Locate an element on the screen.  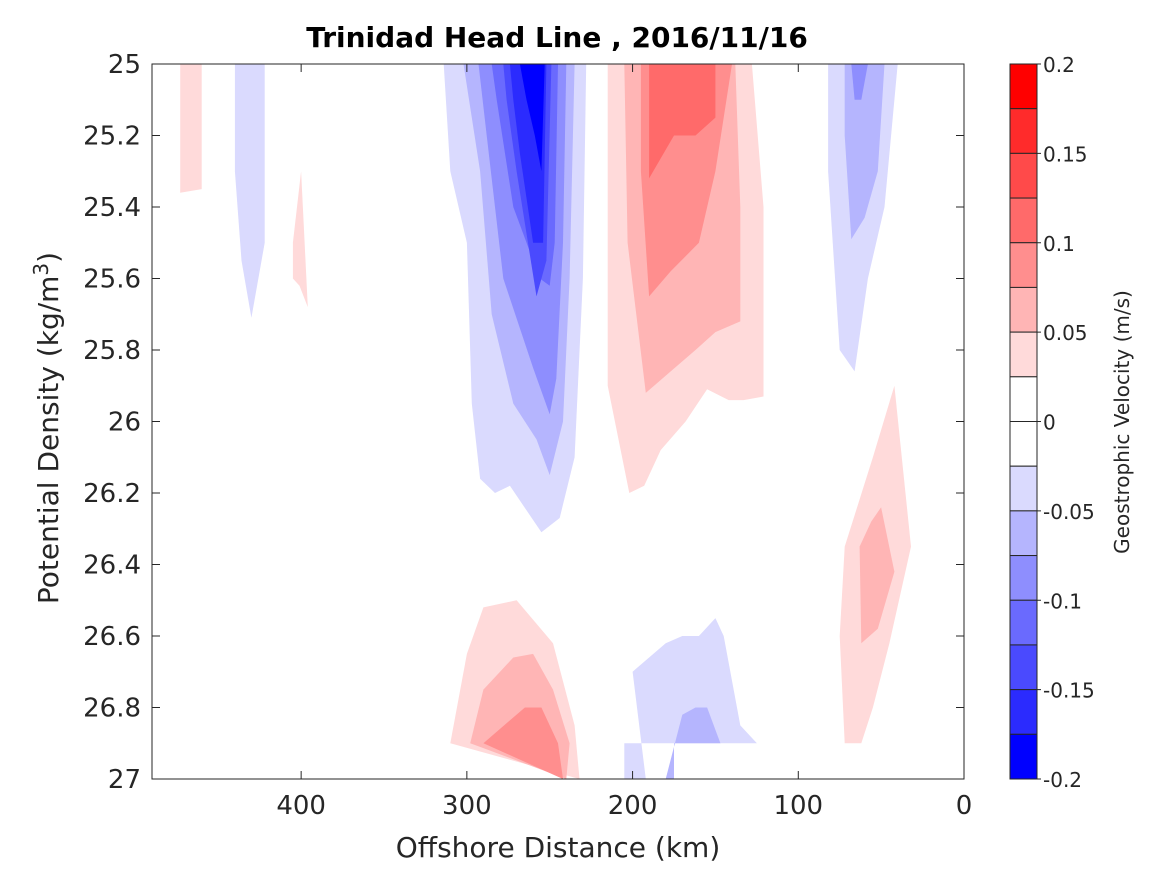
chart-title: Trinidad Head Line , 2016/11/16 is located at coordinates (557, 37).